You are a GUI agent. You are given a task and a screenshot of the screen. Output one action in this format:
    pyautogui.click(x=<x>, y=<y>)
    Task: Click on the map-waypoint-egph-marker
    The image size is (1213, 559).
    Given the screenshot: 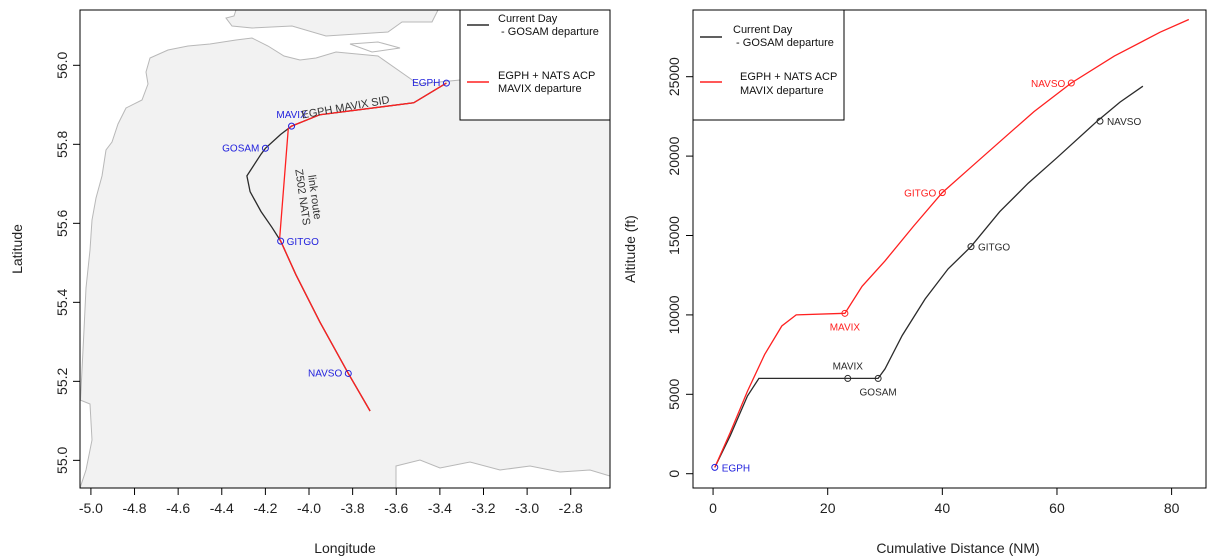 What is the action you would take?
    pyautogui.click(x=446, y=83)
    